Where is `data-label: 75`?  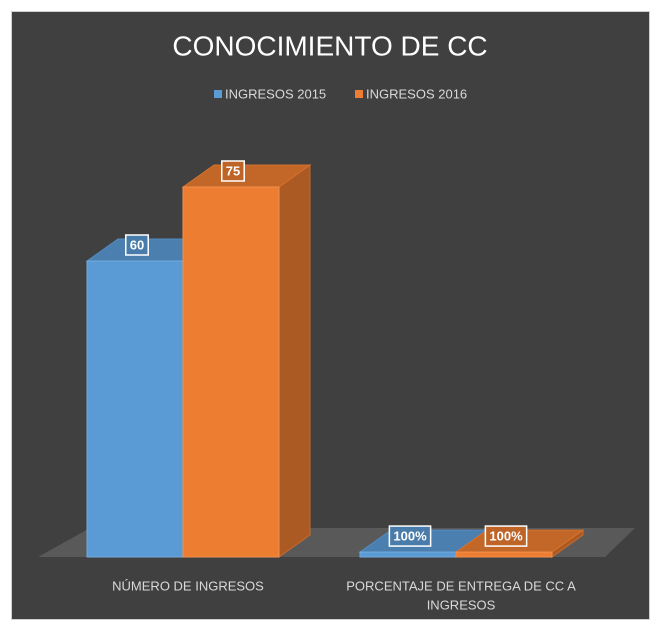
data-label: 75 is located at coordinates (233, 170).